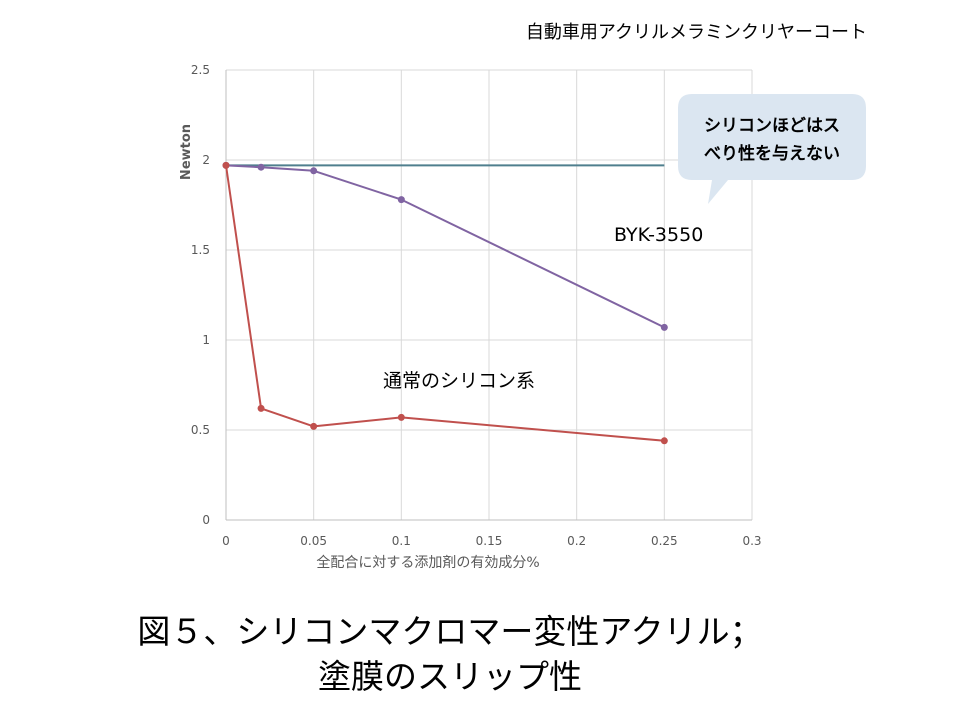  Describe the element at coordinates (751, 541) in the screenshot. I see `x-tick-label-6: 0.3` at that location.